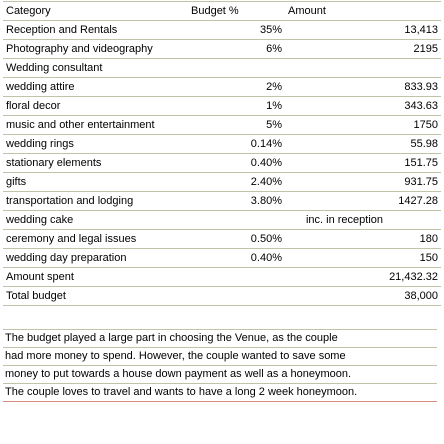 This screenshot has width=444, height=444. Describe the element at coordinates (236, 201) in the screenshot. I see `budget-pct-cell: 3.80%` at that location.